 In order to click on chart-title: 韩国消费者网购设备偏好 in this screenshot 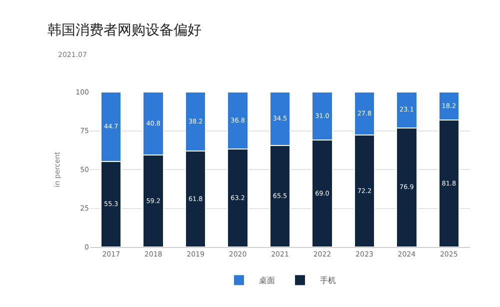, I will do `click(125, 30)`.